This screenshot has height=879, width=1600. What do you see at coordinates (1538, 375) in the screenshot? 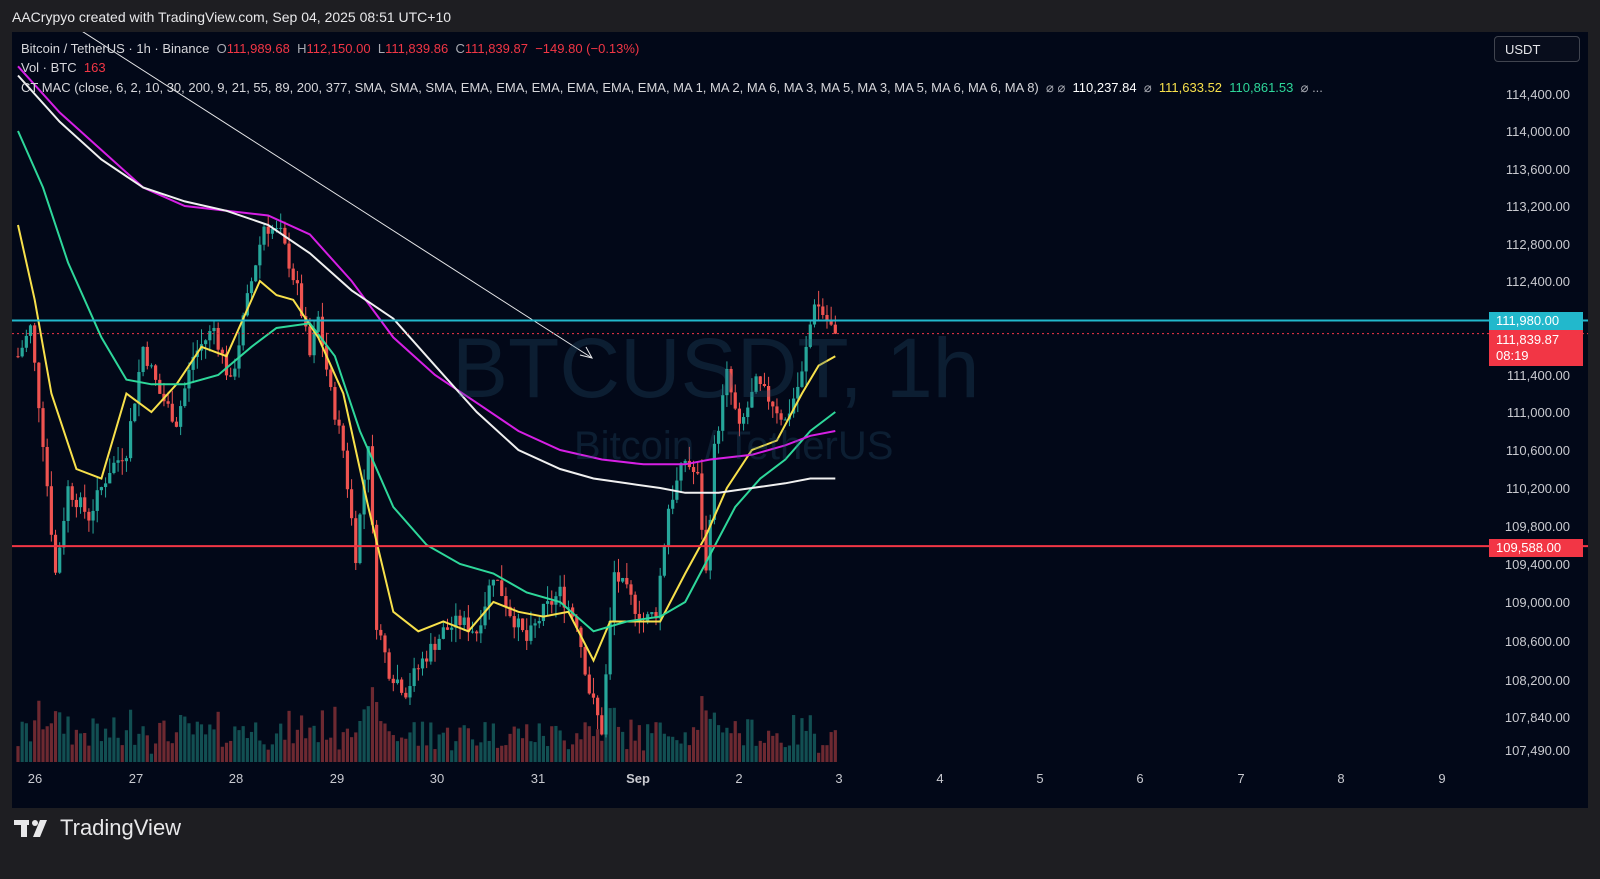
I see `y-tick-label: 111,400.00` at bounding box center [1538, 375].